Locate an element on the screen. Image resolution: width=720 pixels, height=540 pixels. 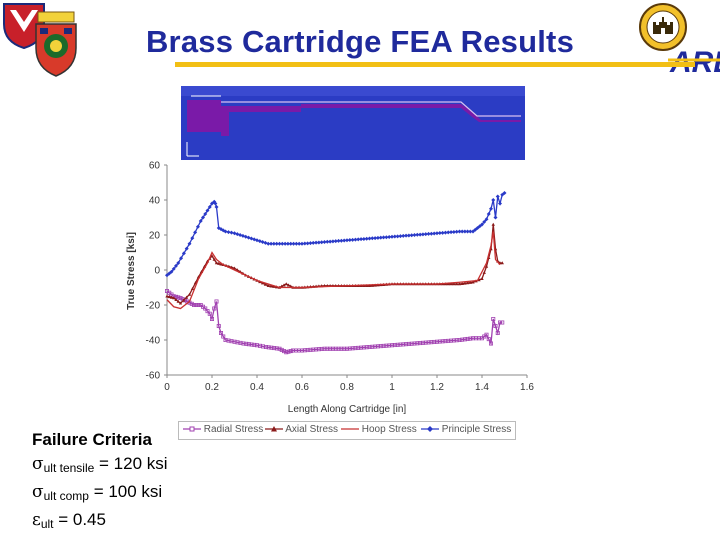
title-underline is located at coordinates (435, 64).